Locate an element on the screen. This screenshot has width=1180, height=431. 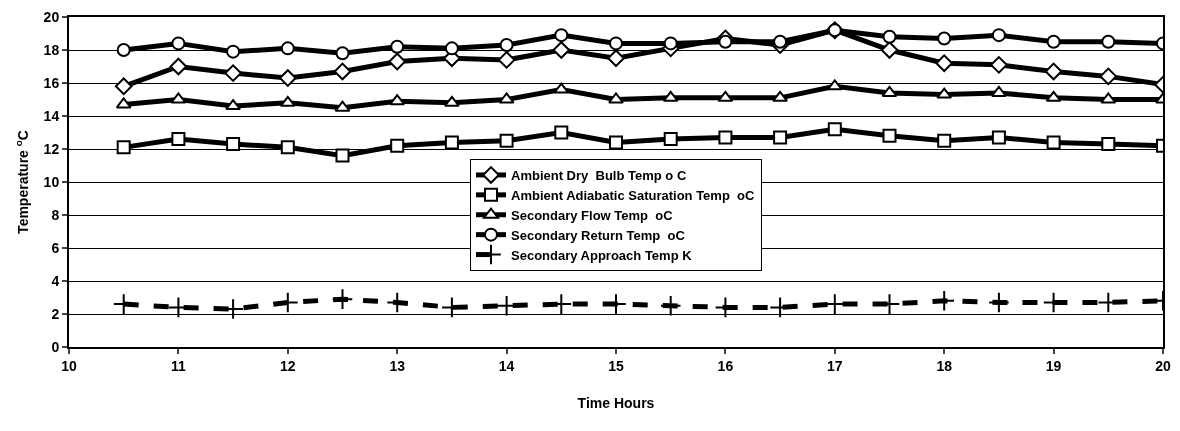
y-tick-label: 20 is located at coordinates (51, 16).